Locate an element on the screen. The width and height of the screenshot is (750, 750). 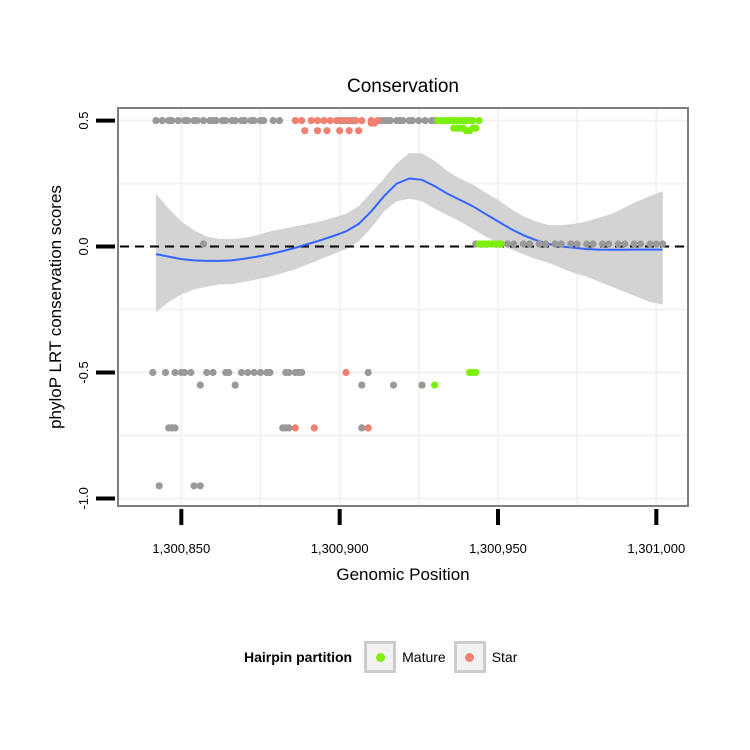
legend-label-mature: Mature is located at coordinates (424, 657).